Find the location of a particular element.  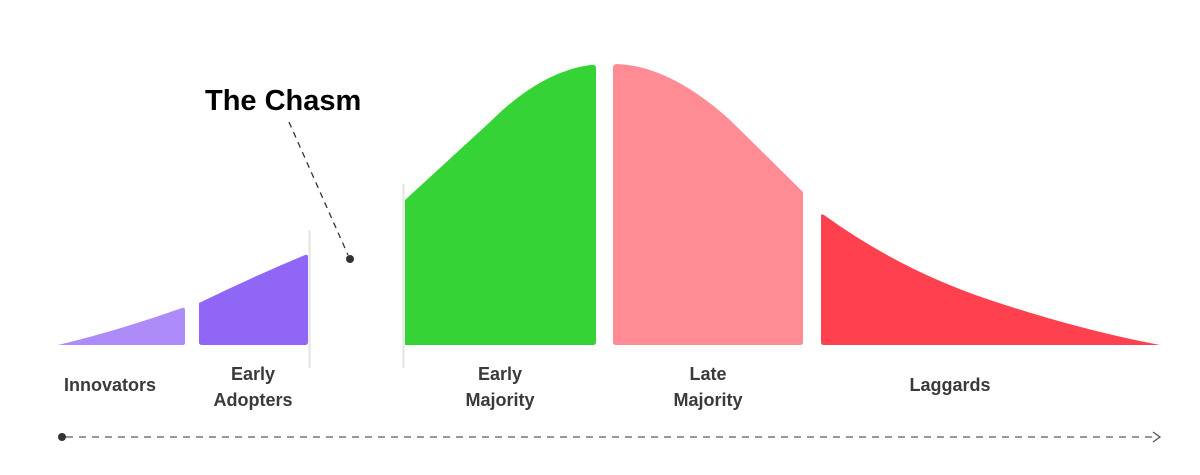

axis-start-dot is located at coordinates (62, 437).